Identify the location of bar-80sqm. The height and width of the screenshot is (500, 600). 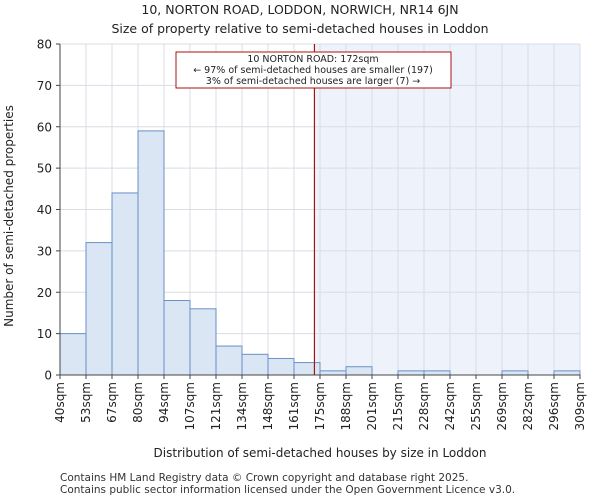
(151, 253).